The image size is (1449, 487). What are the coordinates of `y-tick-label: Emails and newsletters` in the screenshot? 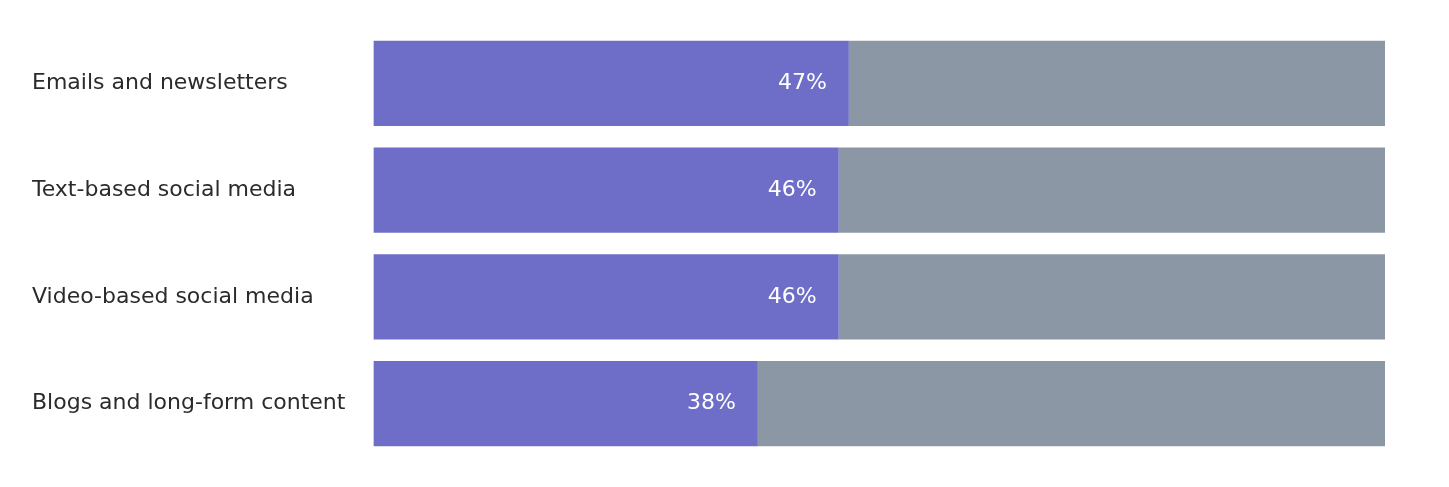 It's located at (160, 82).